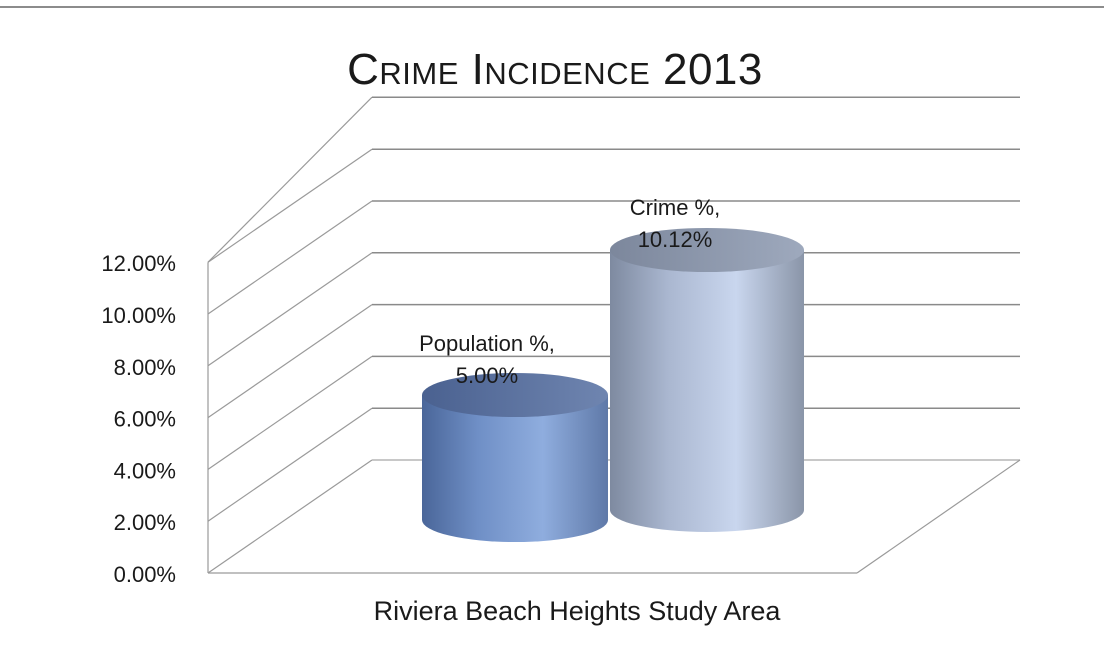  I want to click on data-label-value: 5.00%, so click(487, 375).